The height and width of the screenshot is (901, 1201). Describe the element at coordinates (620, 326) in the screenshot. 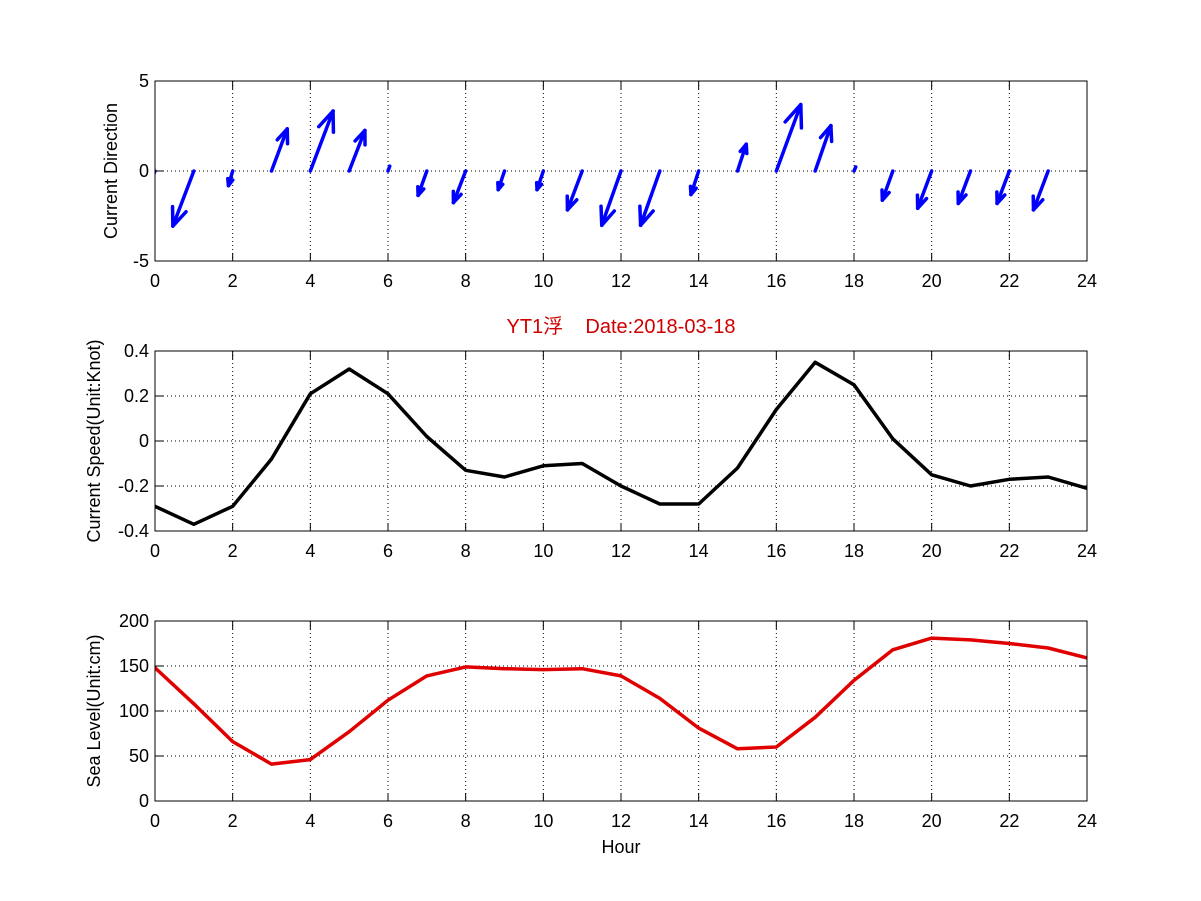

I see `chart-title: YT1浮 Date:2018-03-18` at that location.